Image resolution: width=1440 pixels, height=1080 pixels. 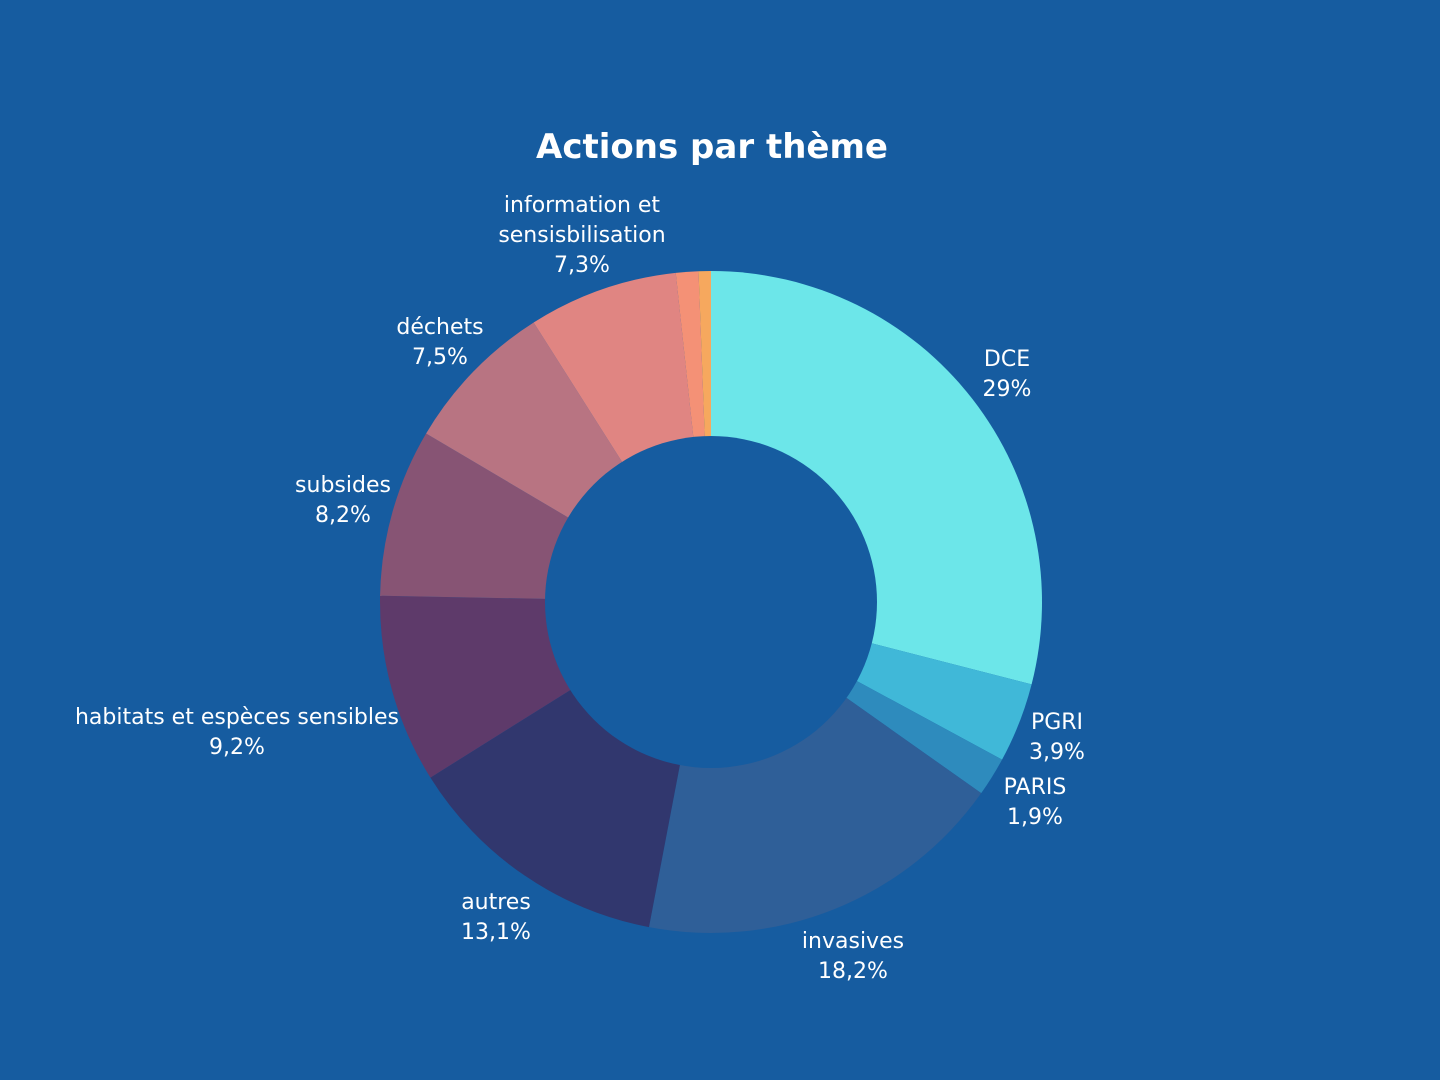 What do you see at coordinates (582, 205) in the screenshot?
I see `slice-name-label: information et` at bounding box center [582, 205].